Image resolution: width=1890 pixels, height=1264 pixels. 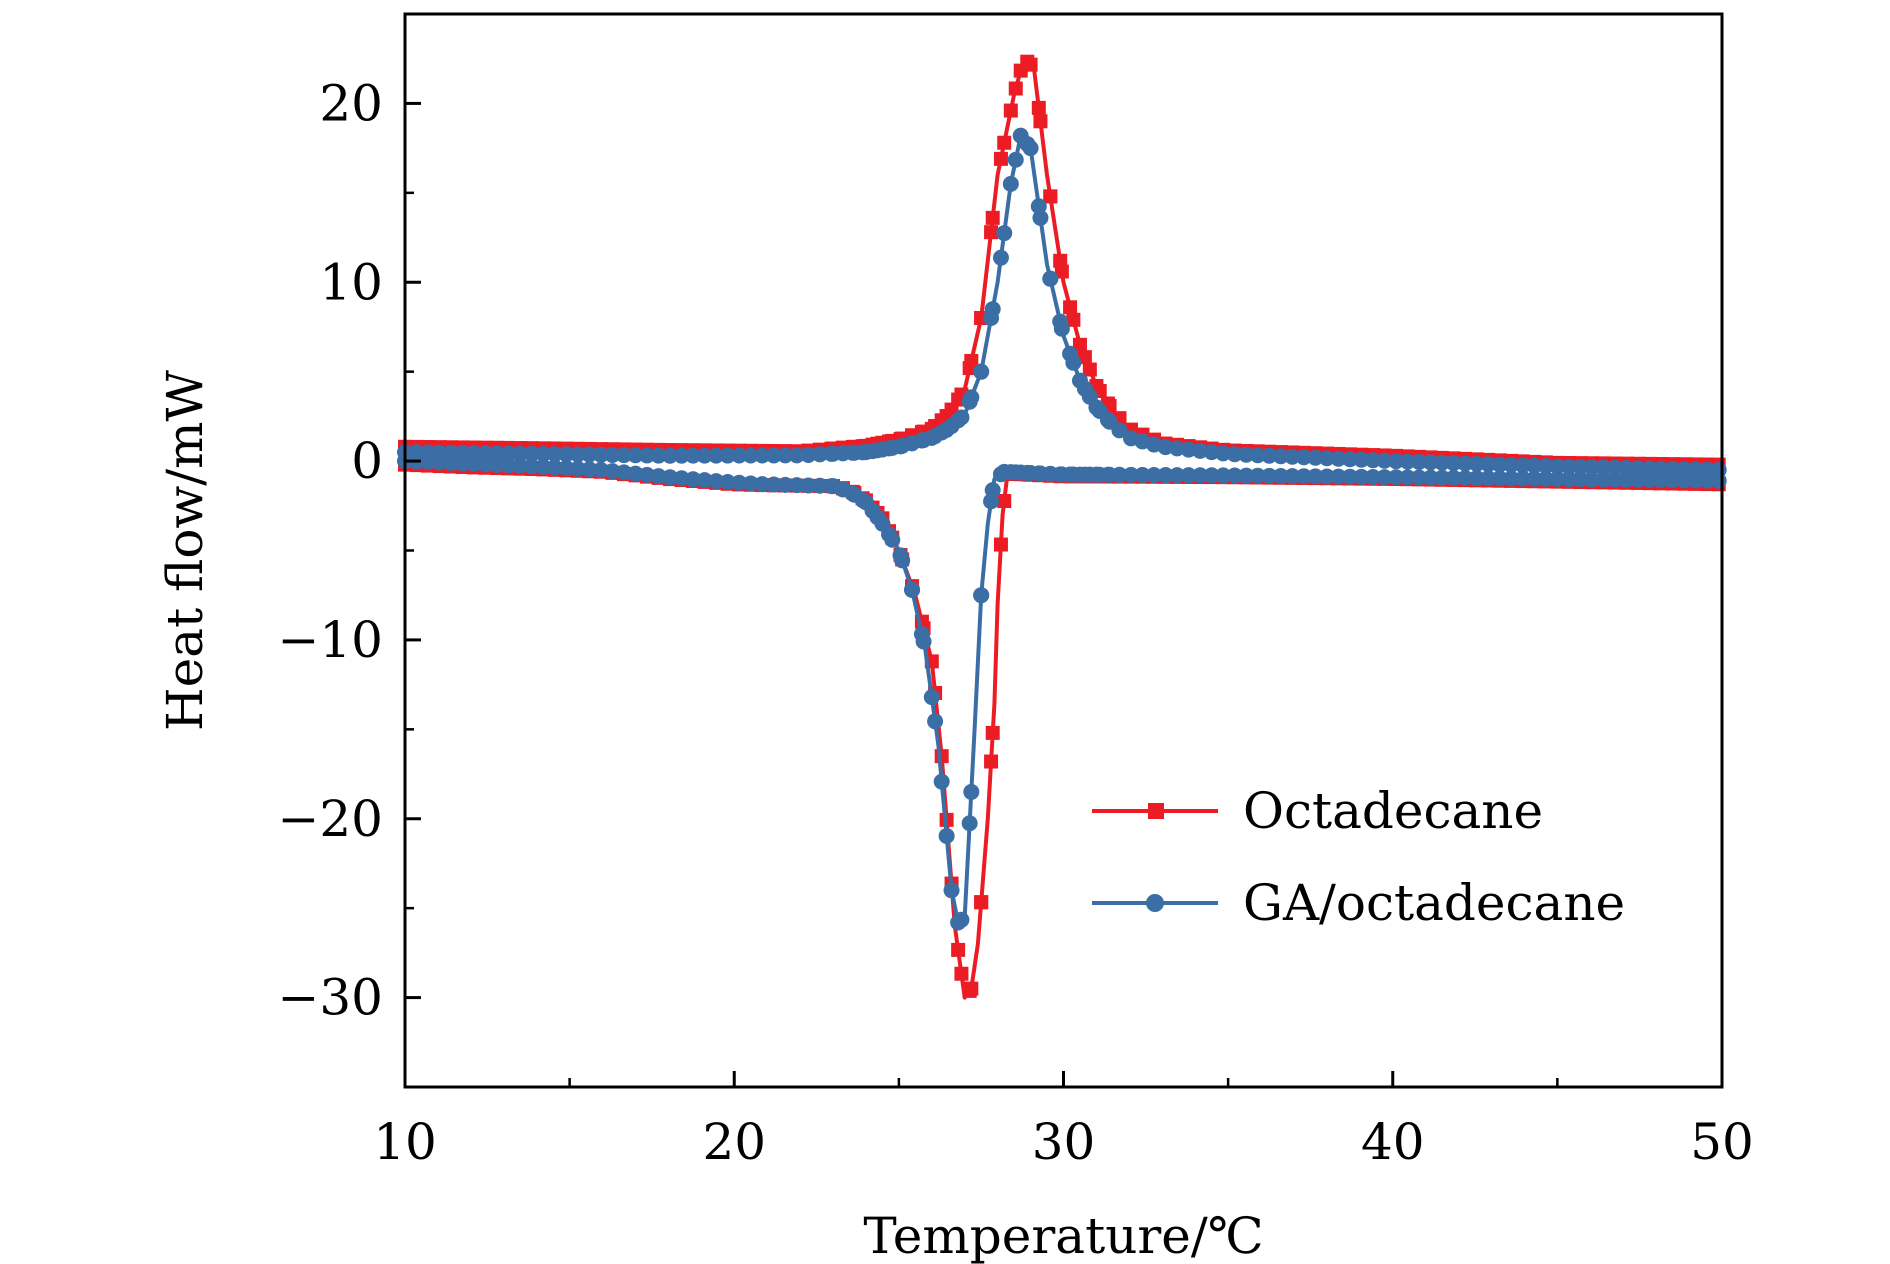 What do you see at coordinates (1393, 811) in the screenshot?
I see `legend-label-octadecane: Octadecane` at bounding box center [1393, 811].